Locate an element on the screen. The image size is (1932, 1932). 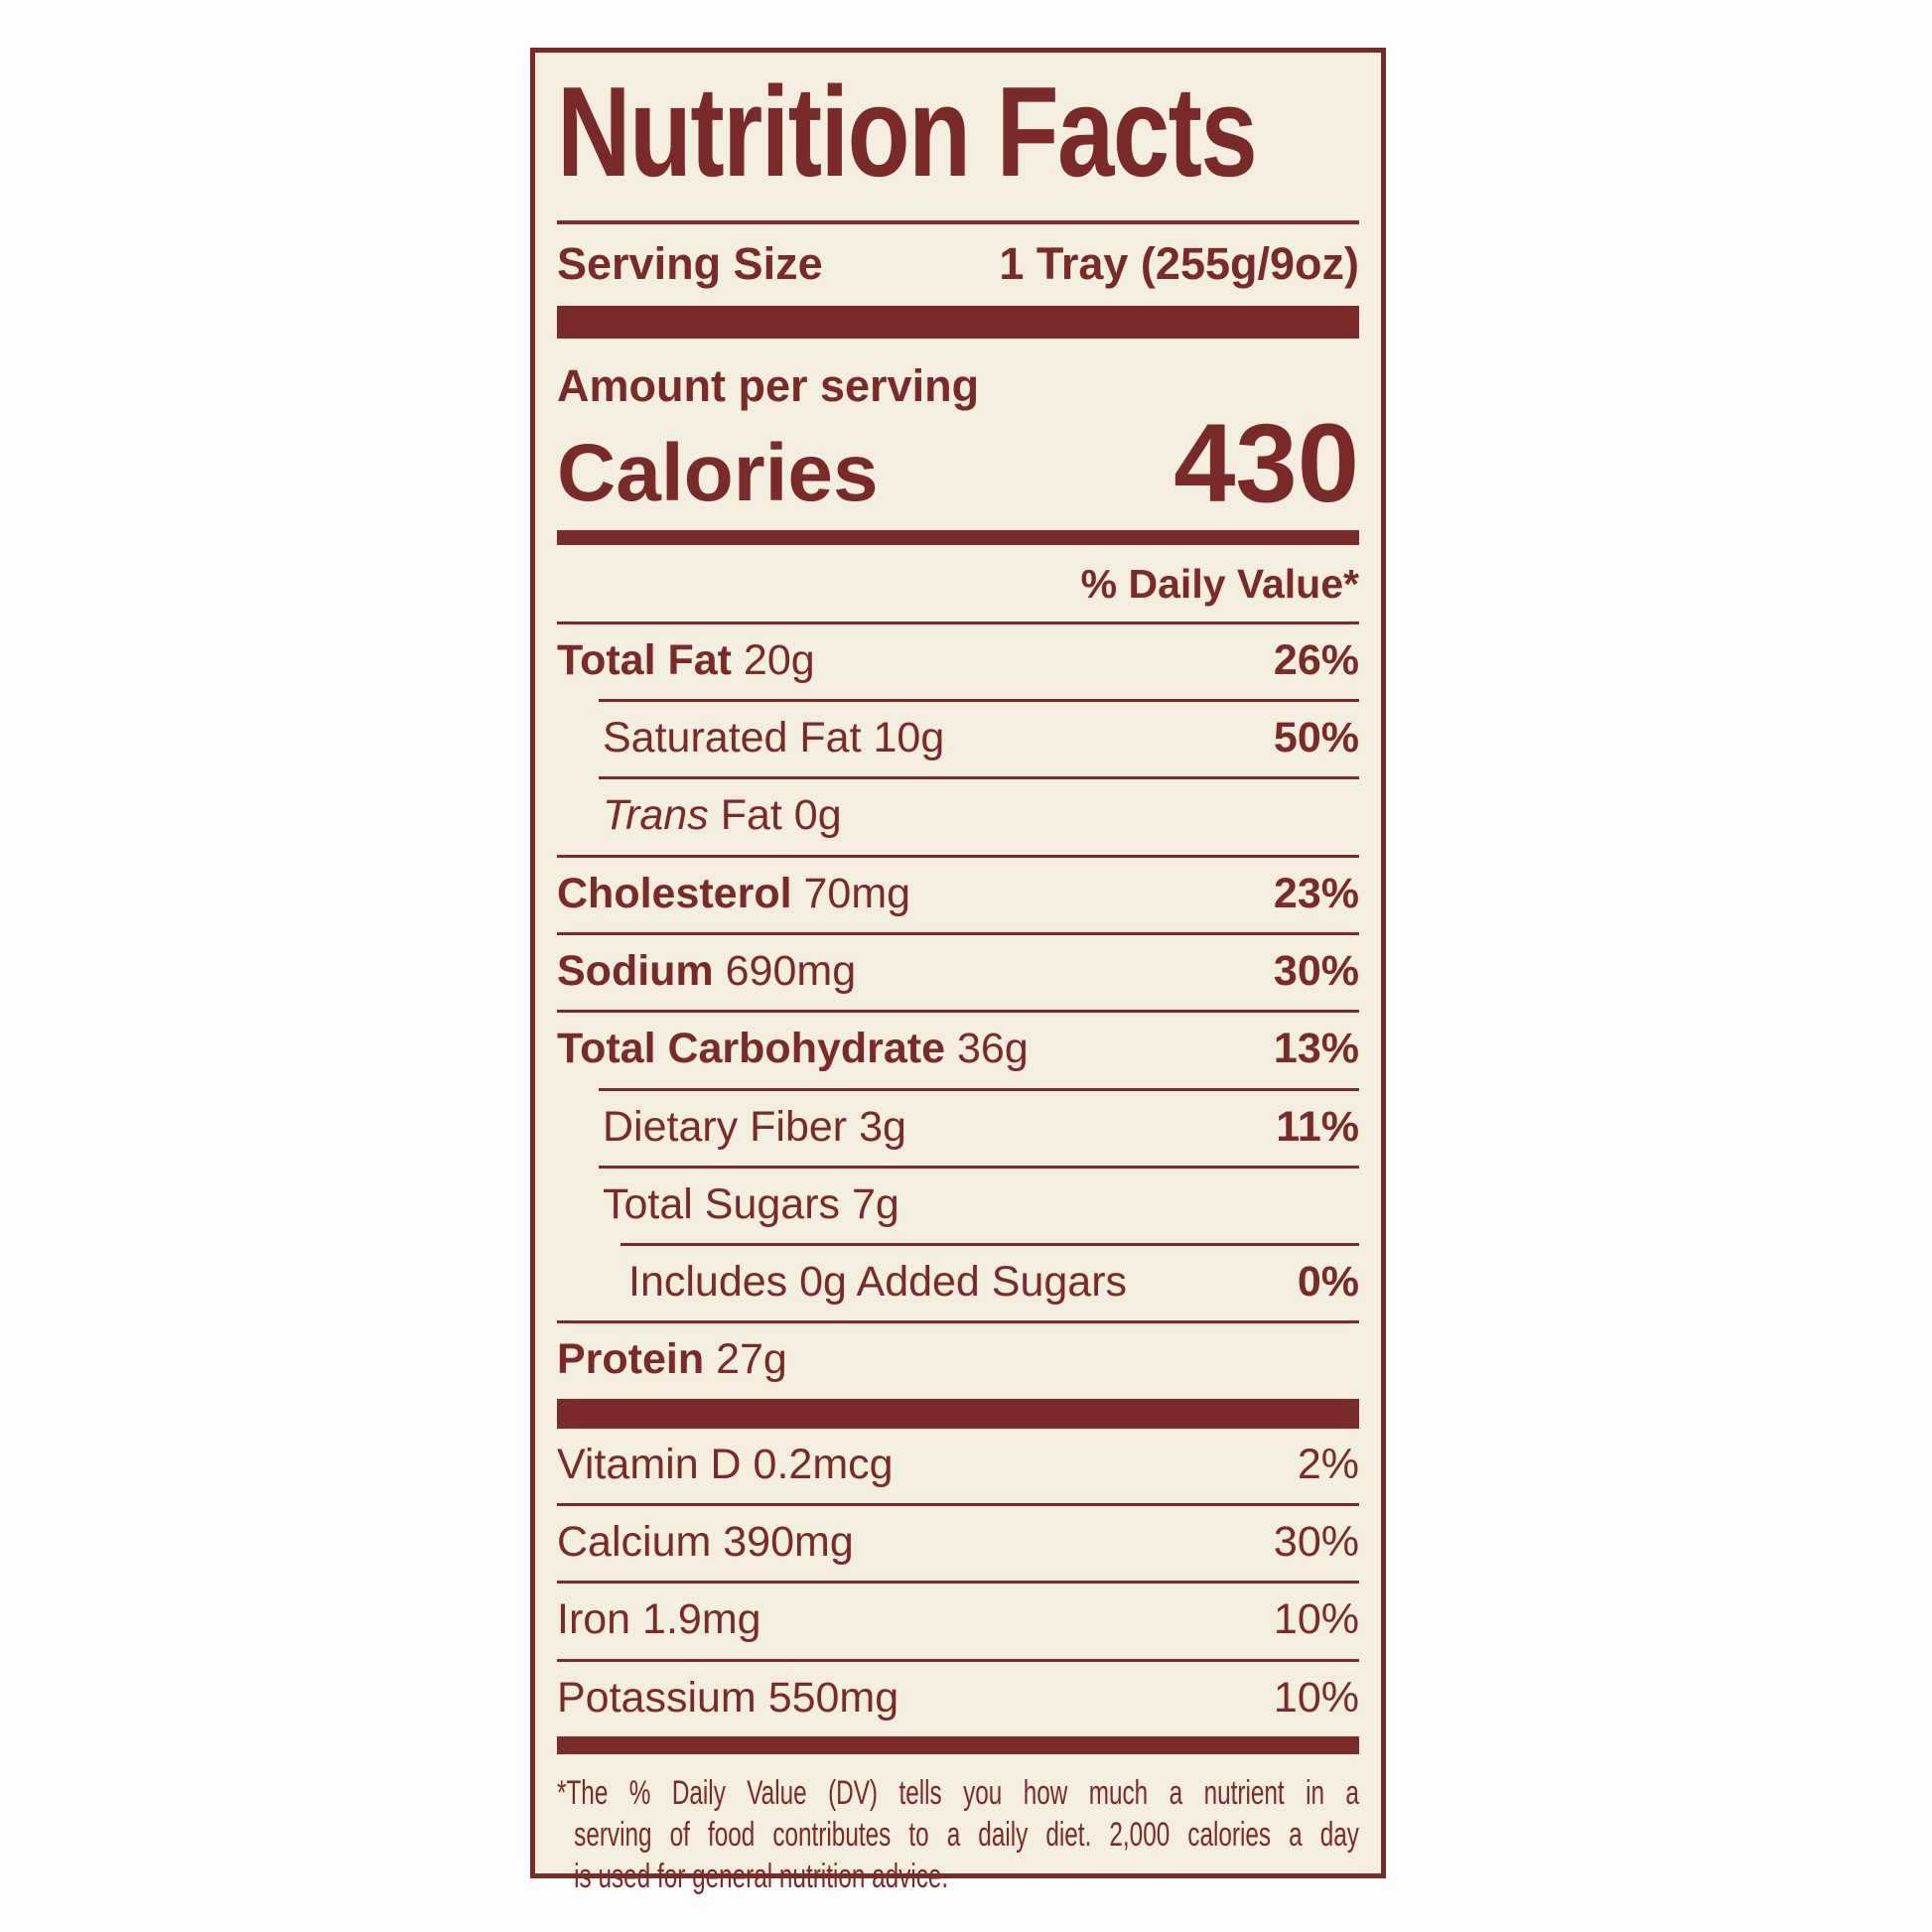
nutrient-name-amount: Sodium 690mg is located at coordinates (707, 971).